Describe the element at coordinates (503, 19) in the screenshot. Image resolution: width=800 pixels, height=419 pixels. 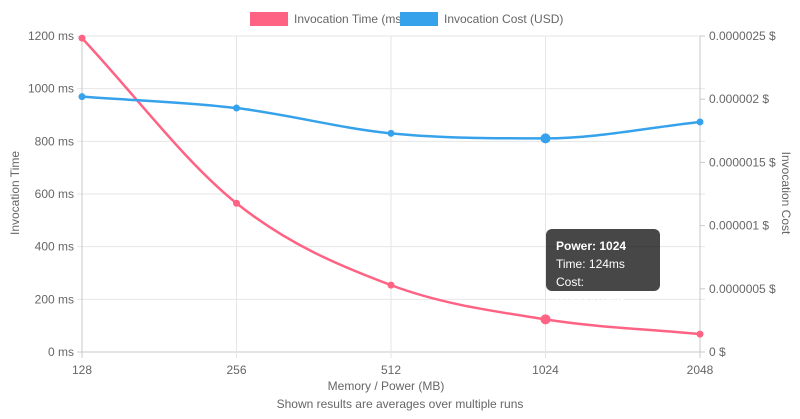
I see `legend-label-cost: Invocation Cost (USD)` at that location.